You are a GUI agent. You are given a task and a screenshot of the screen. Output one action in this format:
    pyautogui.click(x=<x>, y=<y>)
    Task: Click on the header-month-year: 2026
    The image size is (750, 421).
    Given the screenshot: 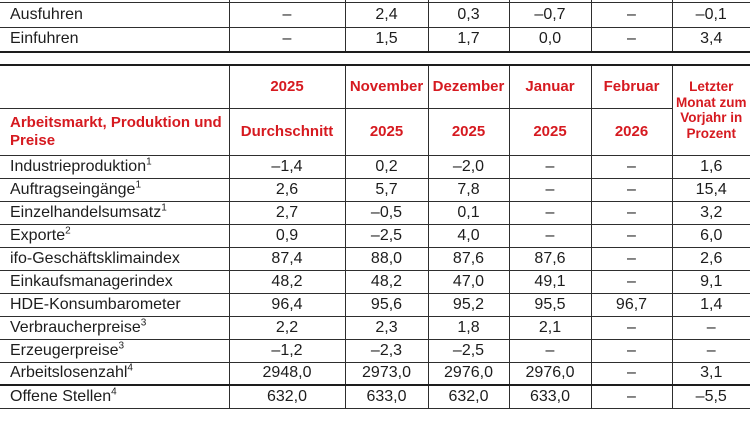 What is the action you would take?
    pyautogui.click(x=631, y=131)
    